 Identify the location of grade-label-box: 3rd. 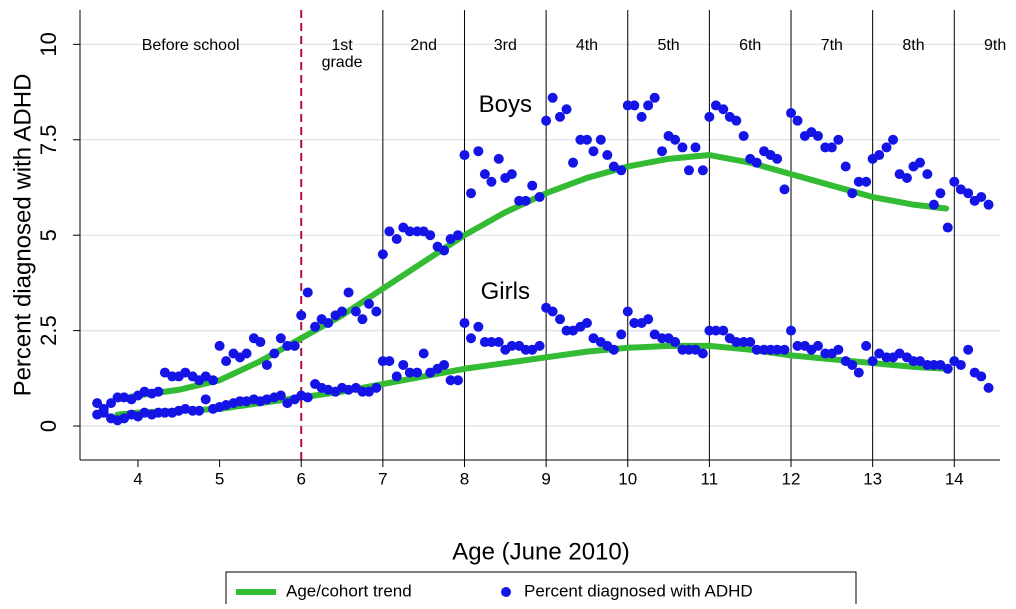
(505, 45).